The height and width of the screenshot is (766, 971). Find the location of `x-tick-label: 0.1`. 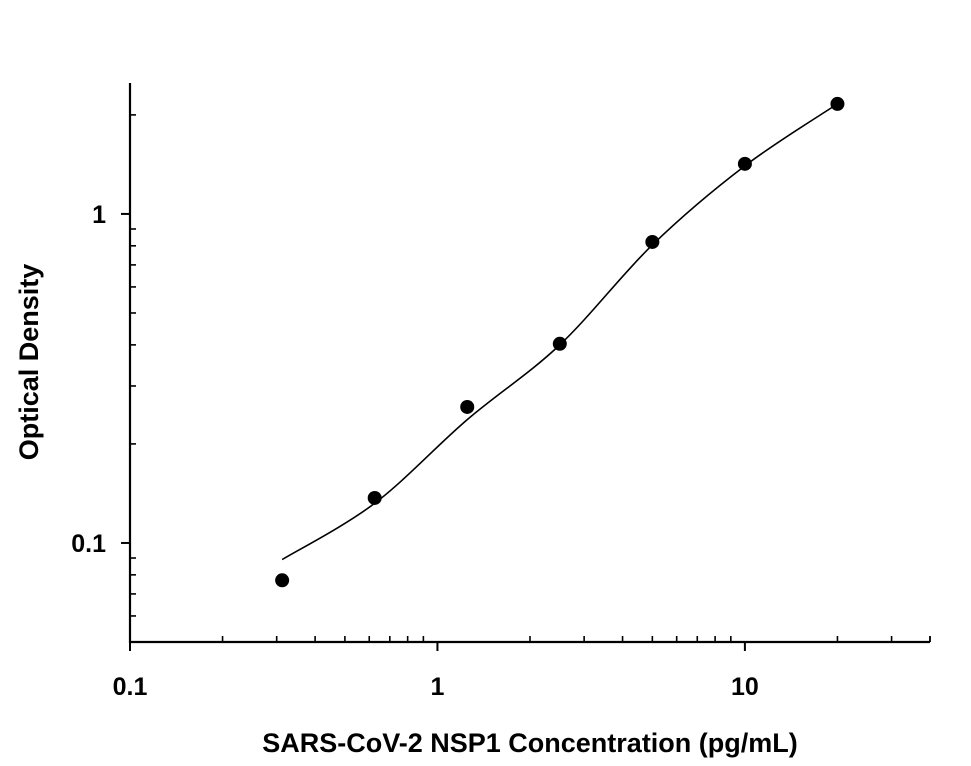

x-tick-label: 0.1 is located at coordinates (130, 687).